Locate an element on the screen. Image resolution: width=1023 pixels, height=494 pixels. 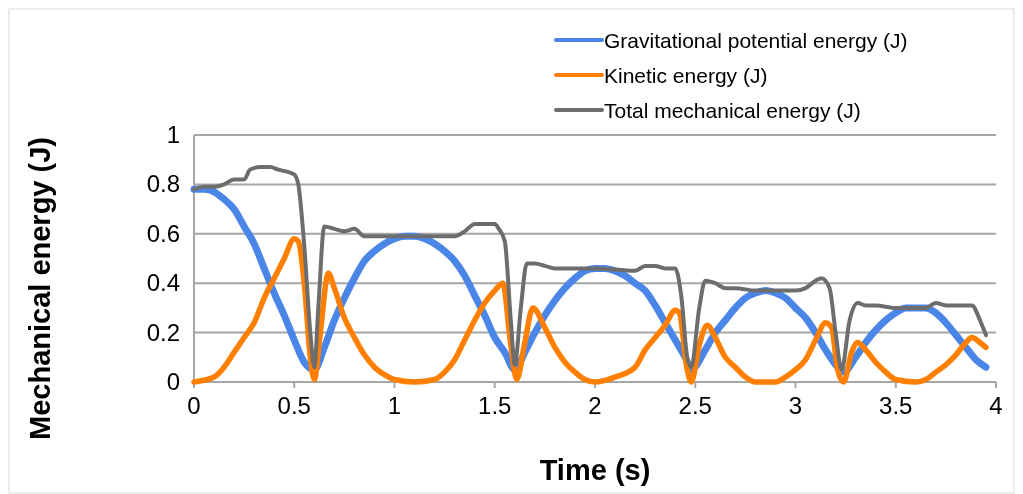
x-tick-label: 2.5 is located at coordinates (695, 405).